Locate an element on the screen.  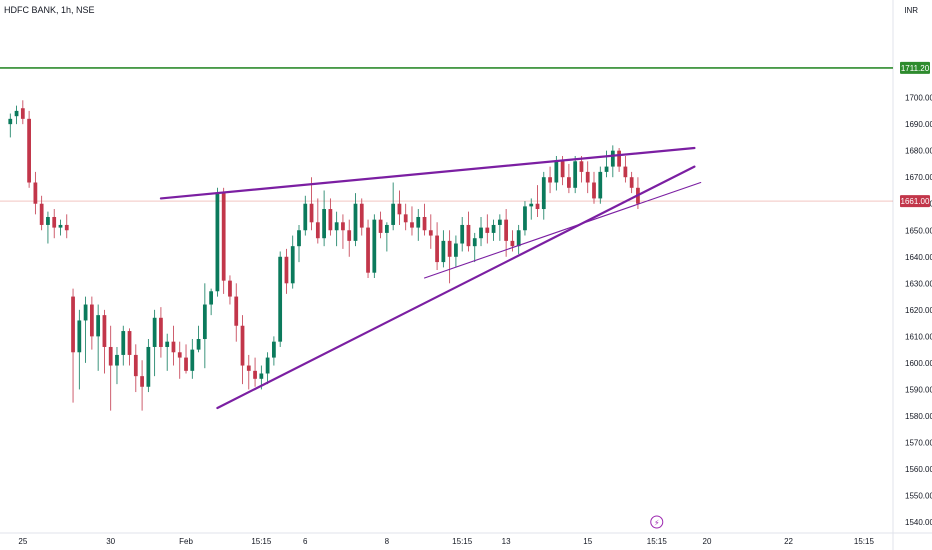
currency-label: INR is located at coordinates (911, 10).